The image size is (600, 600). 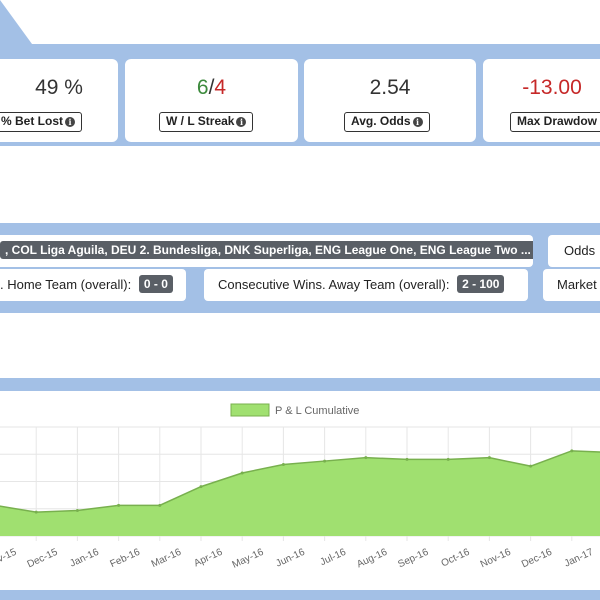 I want to click on wl-streak-label-text: W / L Streak, so click(x=200, y=121).